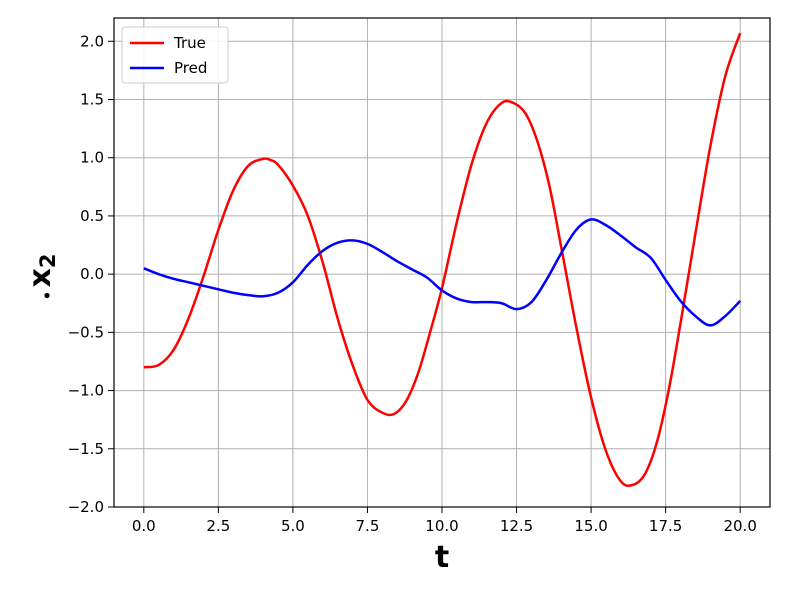 The height and width of the screenshot is (592, 789). I want to click on y-axis-title-base: x, so click(40, 277).